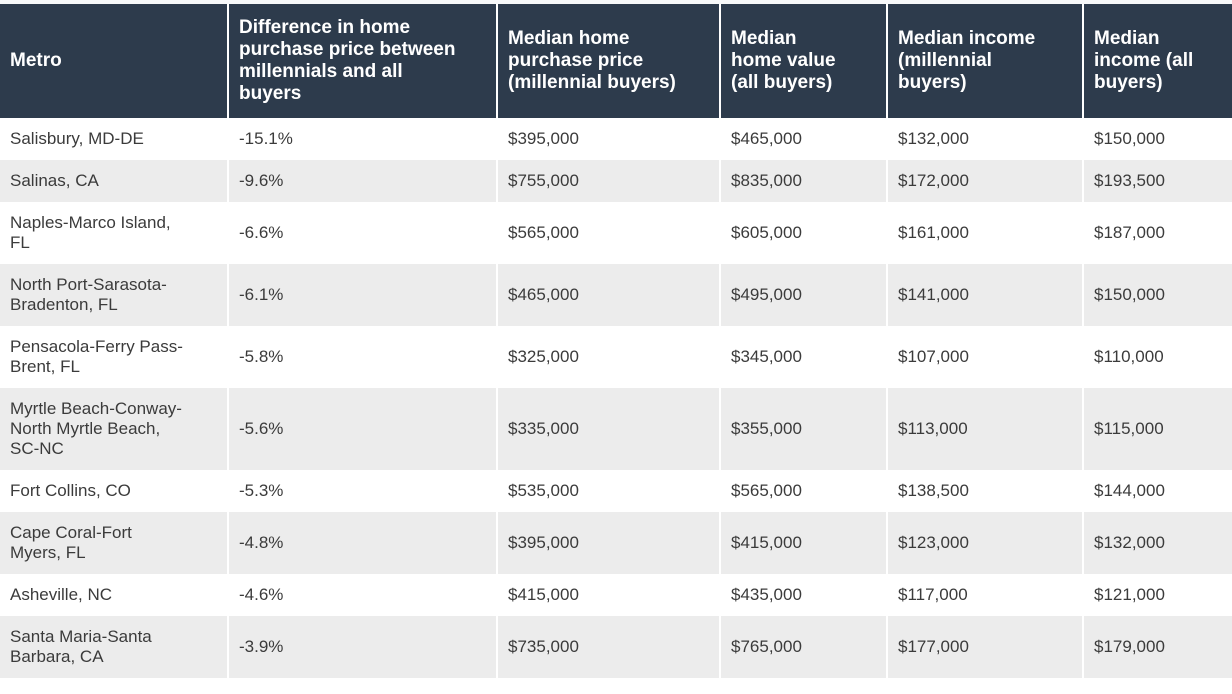 Image resolution: width=1232 pixels, height=694 pixels. What do you see at coordinates (608, 647) in the screenshot?
I see `value-cell: $735,000` at bounding box center [608, 647].